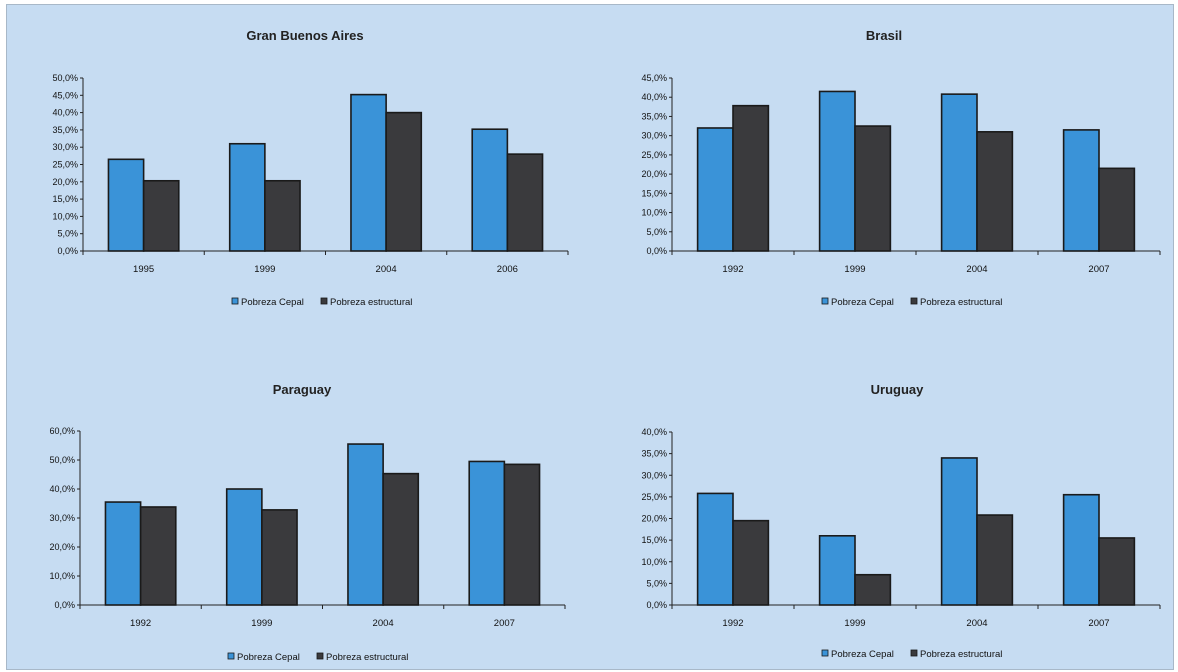  Describe the element at coordinates (143, 269) in the screenshot. I see `x-tick-label: 1995` at that location.